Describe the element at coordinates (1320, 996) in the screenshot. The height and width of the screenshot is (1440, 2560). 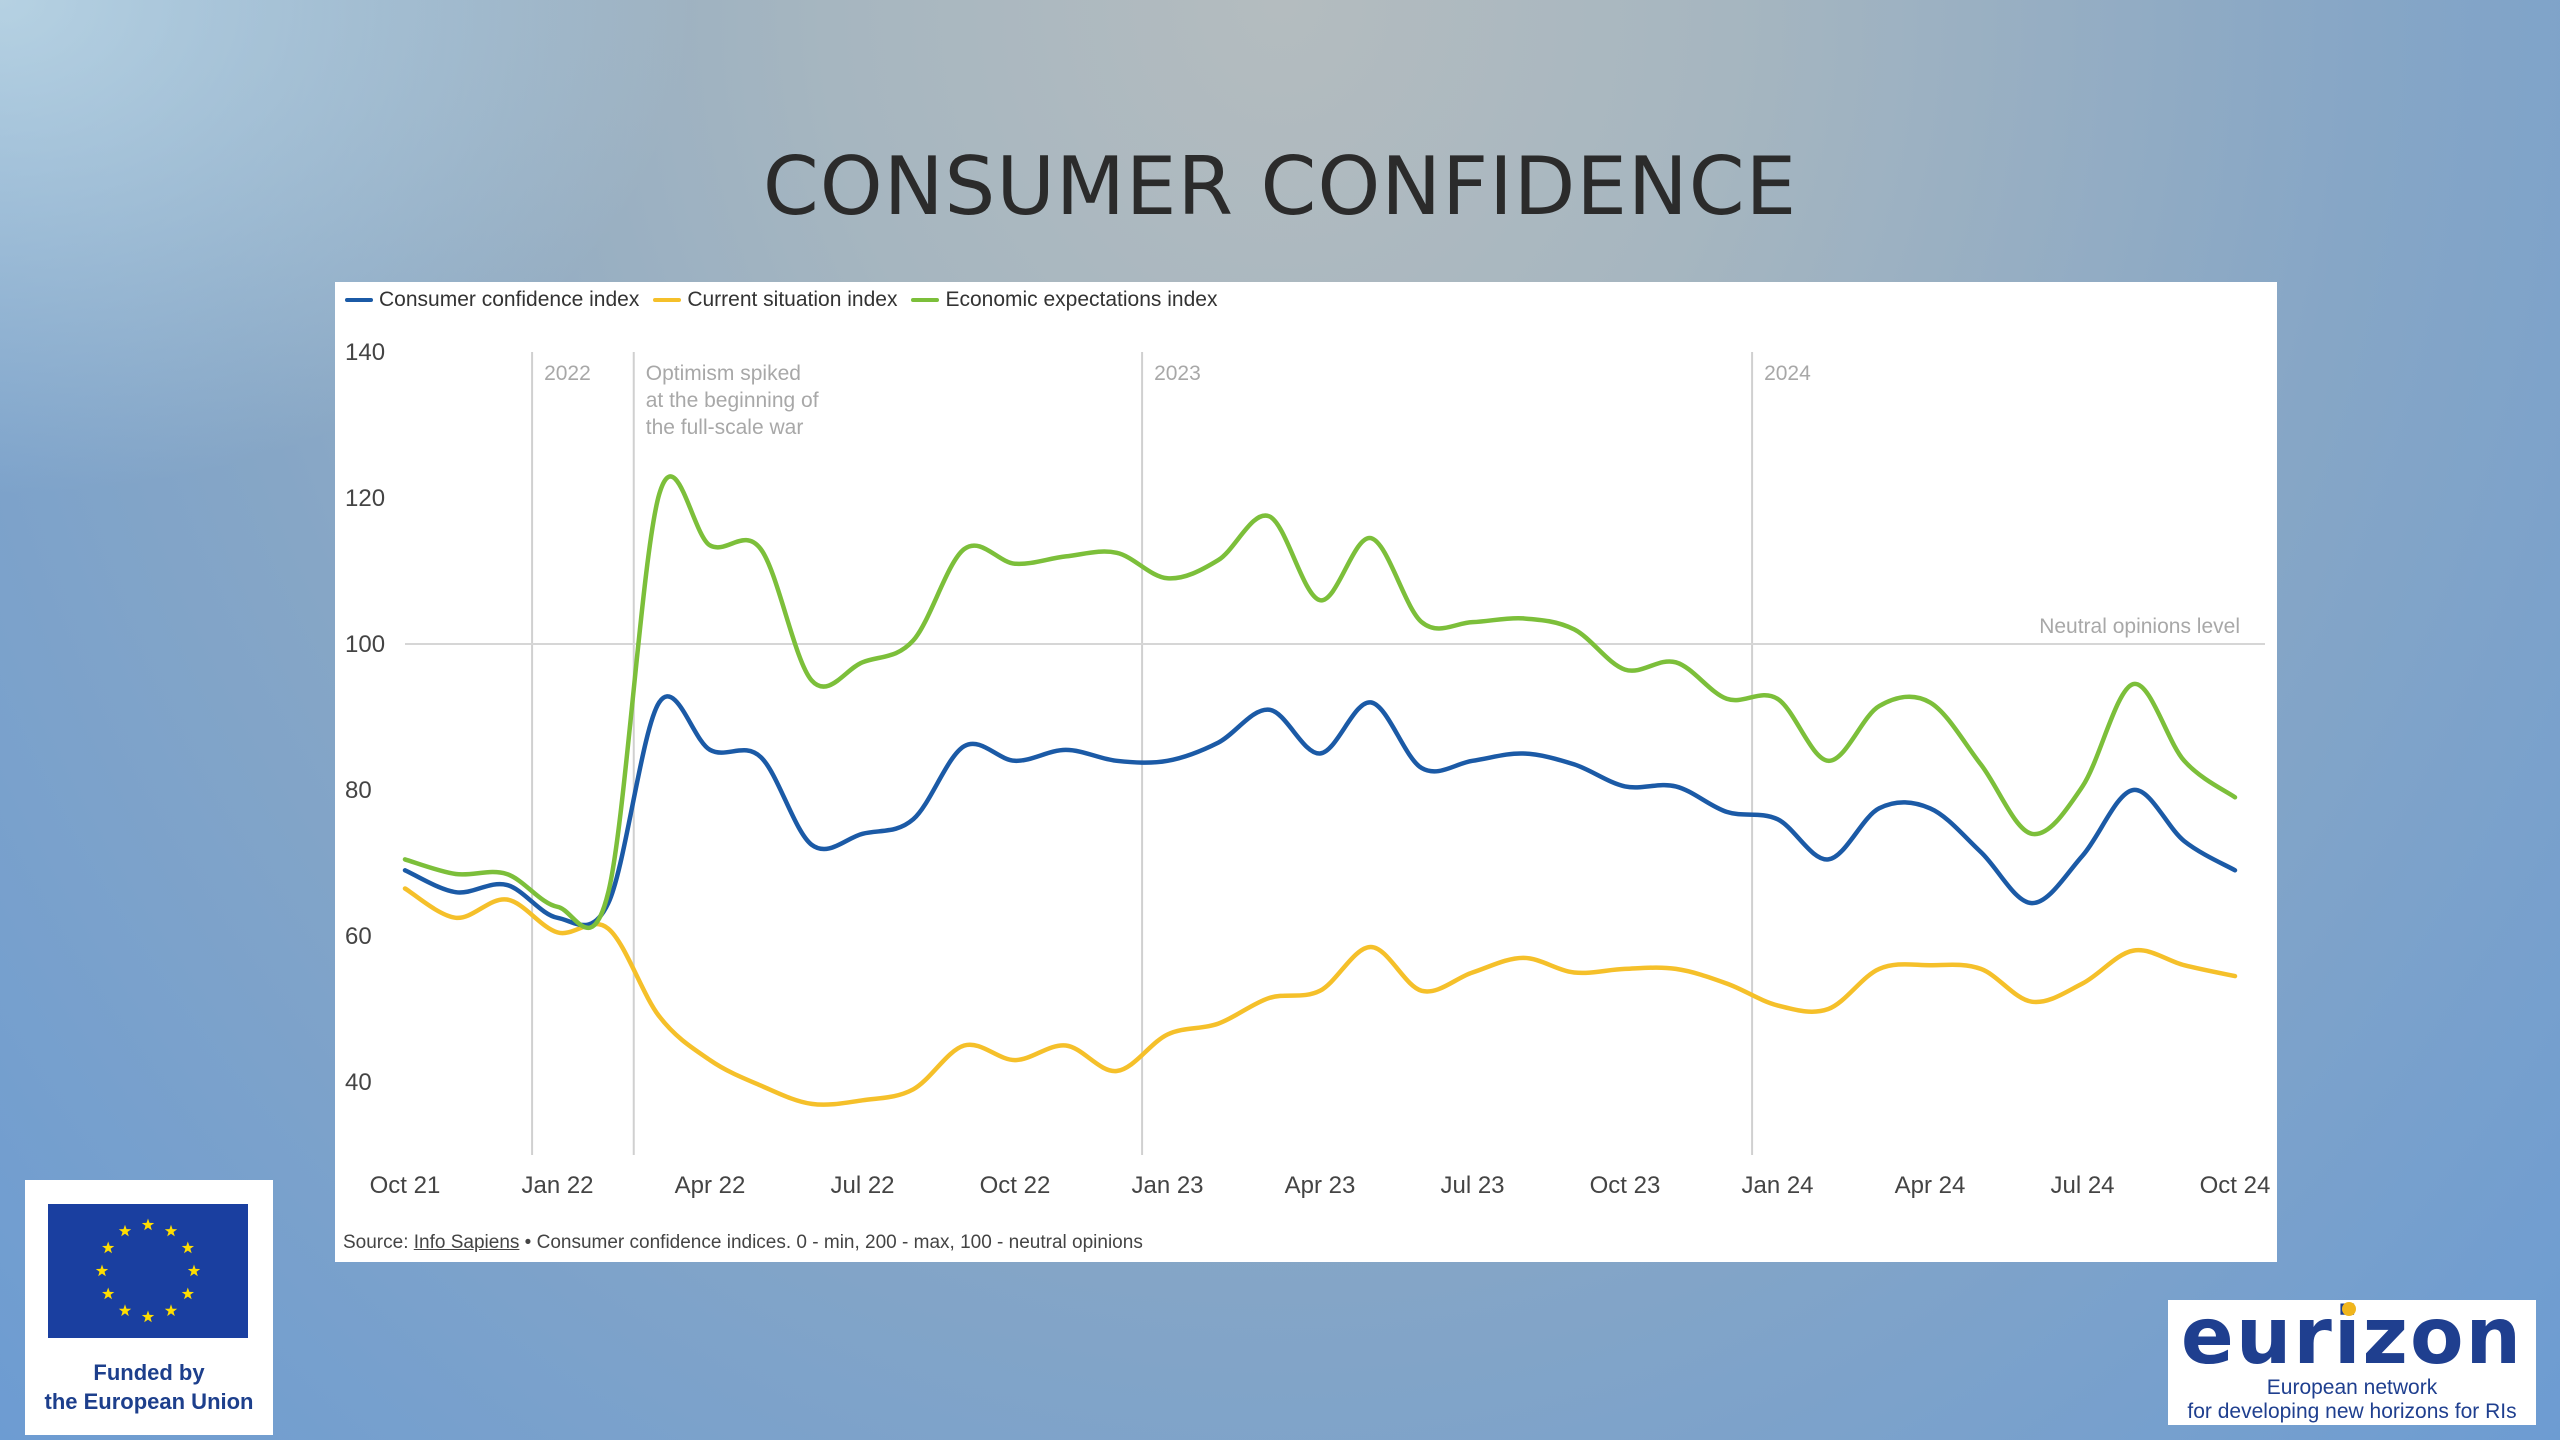
I see `series-line-current-situation-index` at that location.